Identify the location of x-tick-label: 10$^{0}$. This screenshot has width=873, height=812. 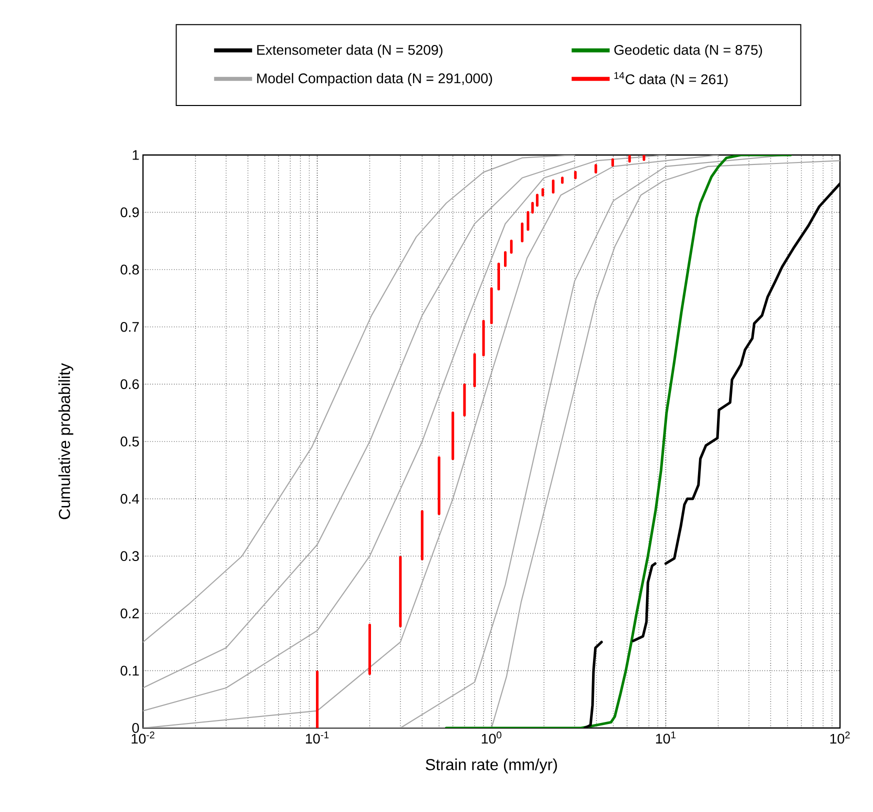
(492, 738).